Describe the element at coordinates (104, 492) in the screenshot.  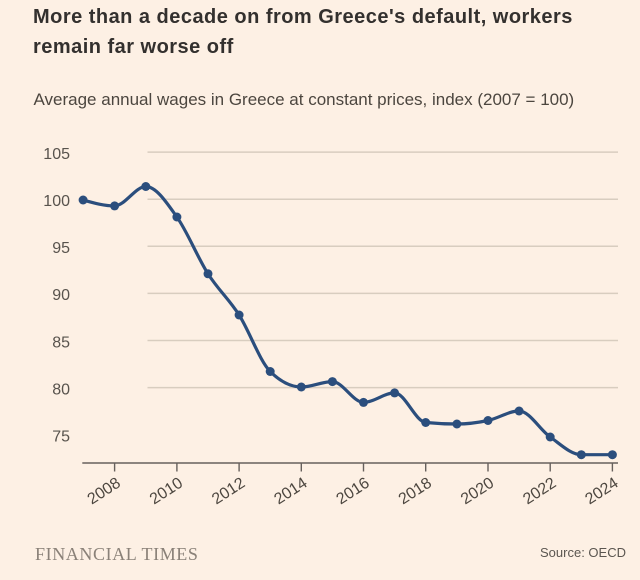
I see `svg-text: 2008` at that location.